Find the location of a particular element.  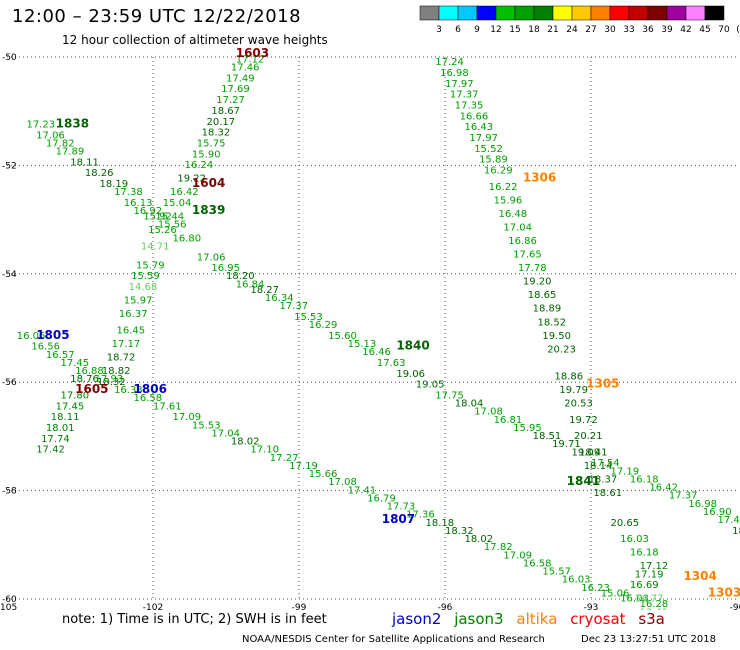

scale-label: 15 is located at coordinates (514, 30).